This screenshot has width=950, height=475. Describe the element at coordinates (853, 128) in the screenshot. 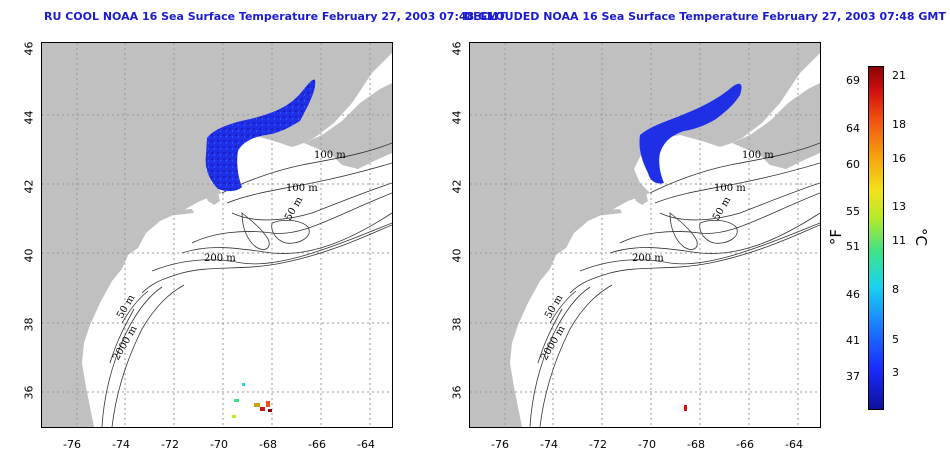

I see `fahrenheit-tick: 64` at that location.